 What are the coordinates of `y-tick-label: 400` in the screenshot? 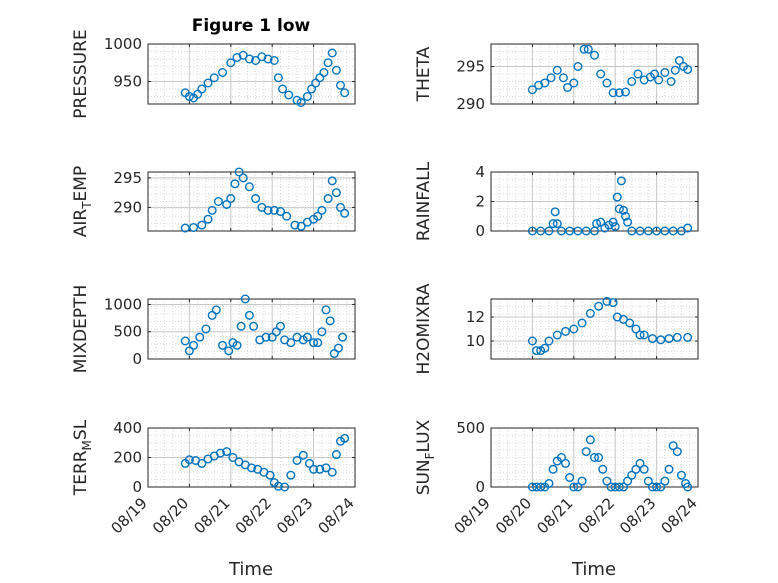 It's located at (127, 428).